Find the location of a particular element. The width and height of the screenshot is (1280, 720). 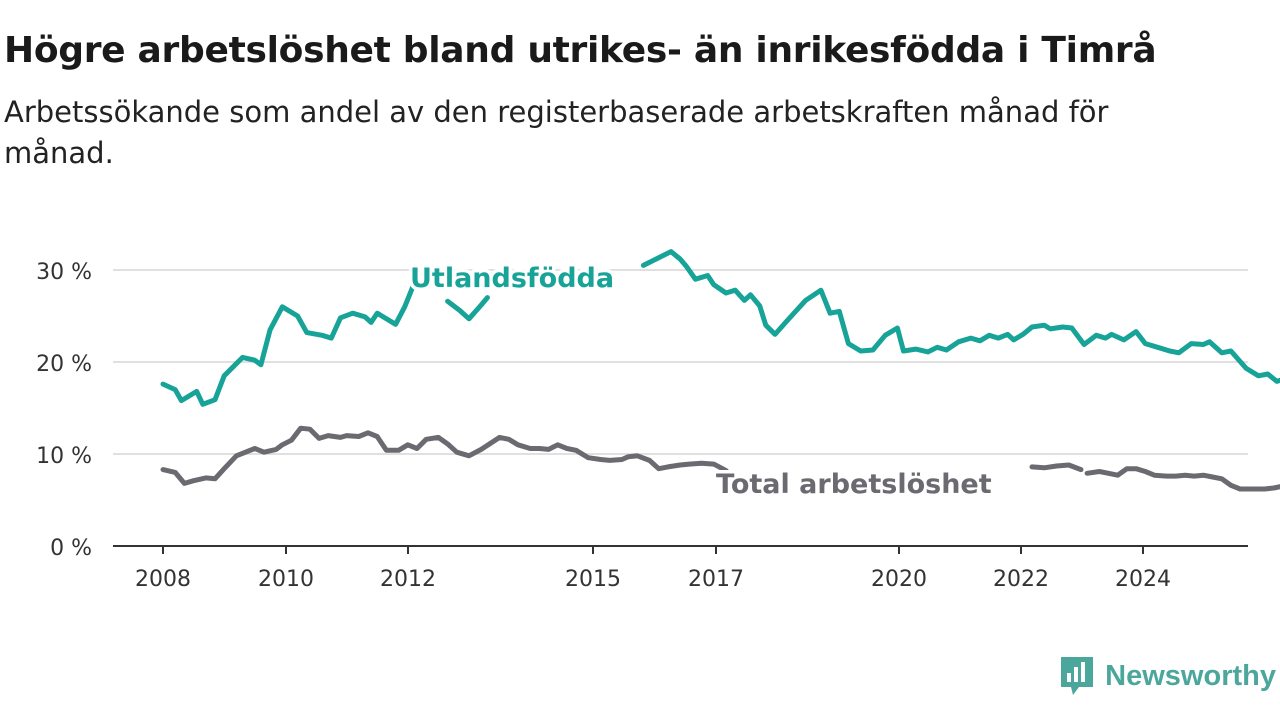

y-tick-label: 30 % is located at coordinates (64, 272).